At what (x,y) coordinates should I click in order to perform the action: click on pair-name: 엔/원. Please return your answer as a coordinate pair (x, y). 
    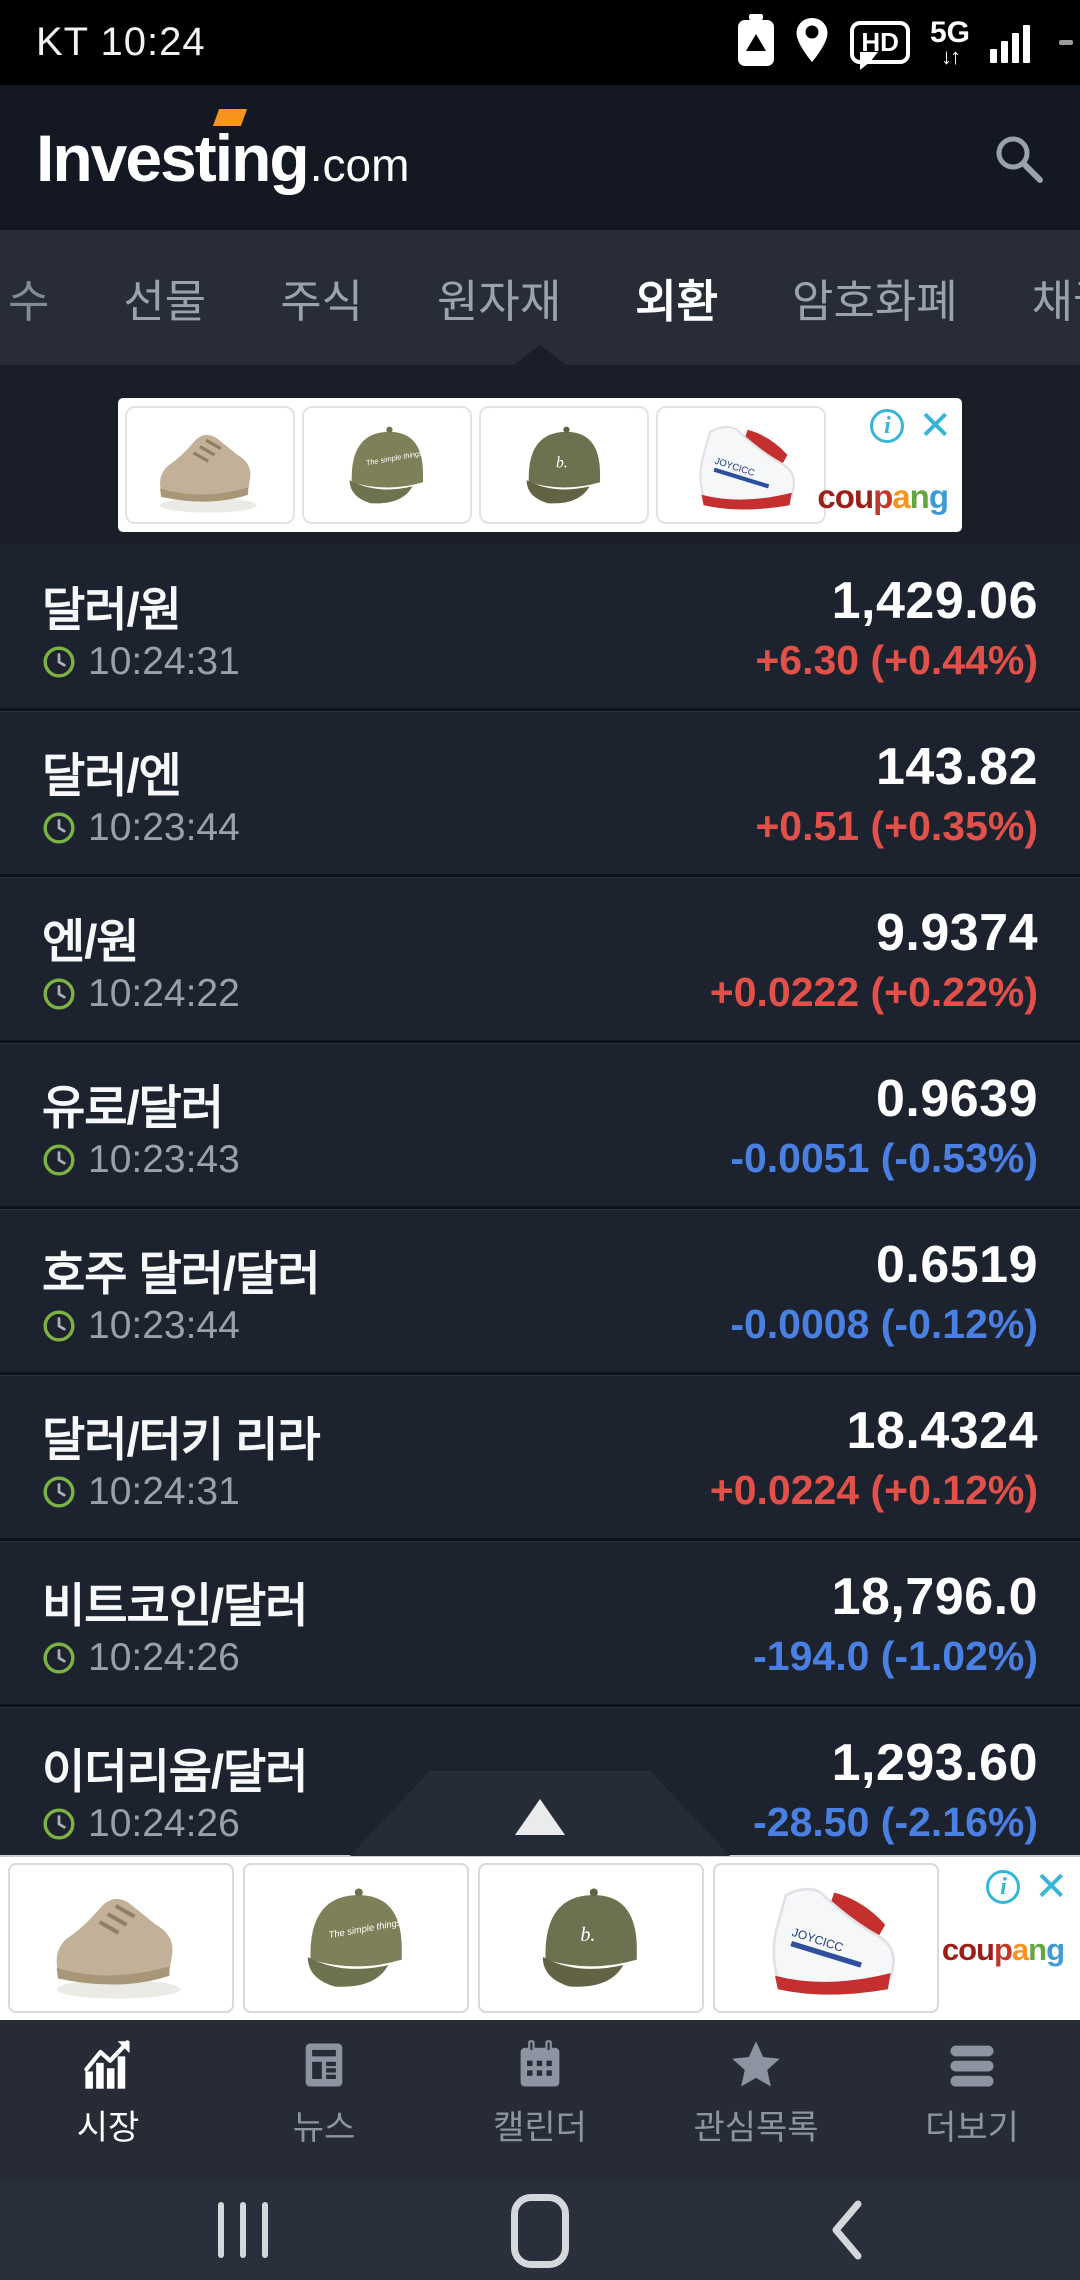
    Looking at the image, I should click on (91, 941).